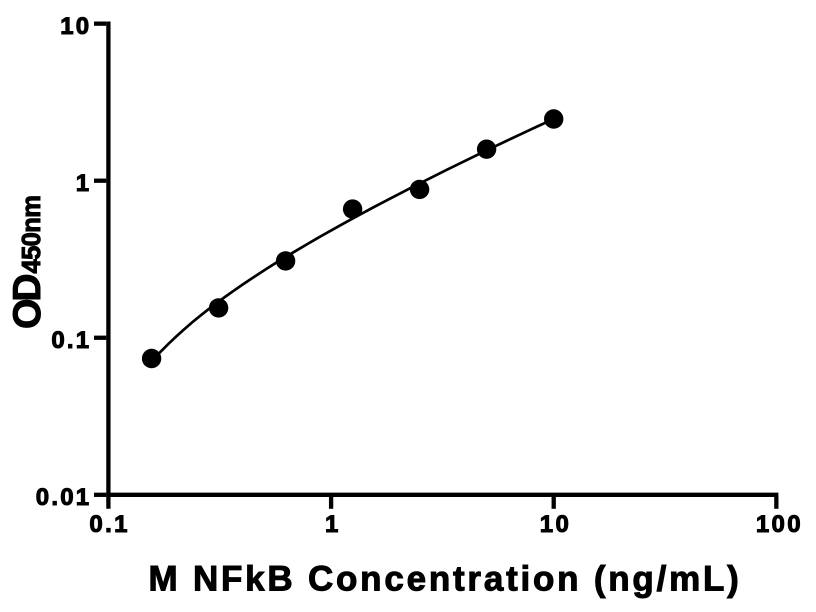 The image size is (816, 612). What do you see at coordinates (64, 497) in the screenshot?
I see `svg-text: 0.01` at bounding box center [64, 497].